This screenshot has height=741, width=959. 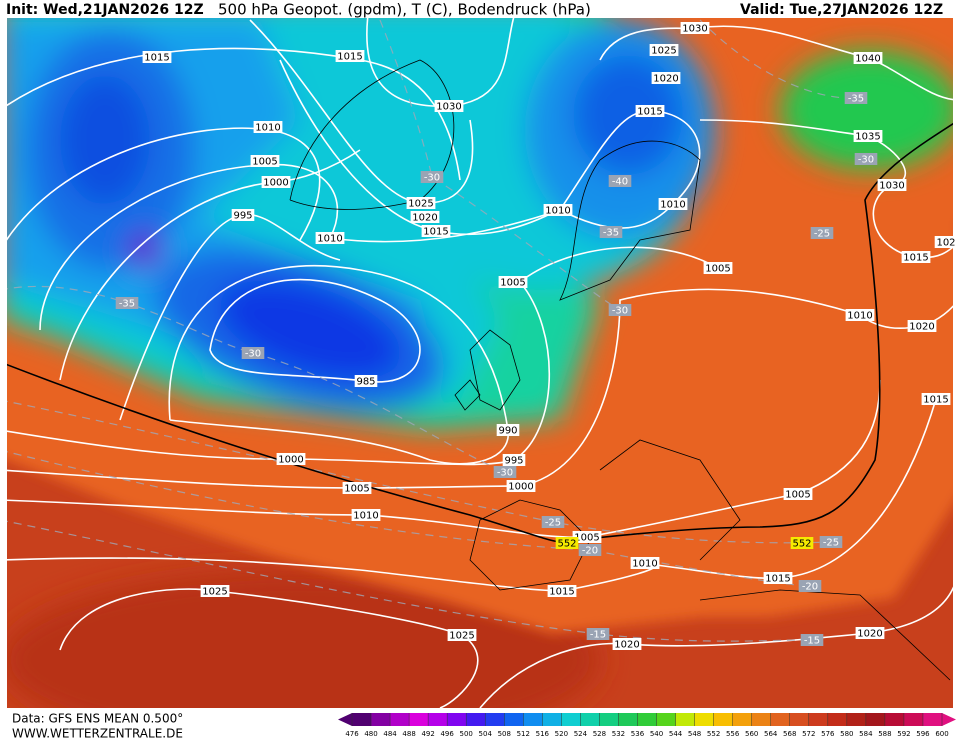 What do you see at coordinates (808, 734) in the screenshot?
I see `colorbar-tick-label: 572` at bounding box center [808, 734].